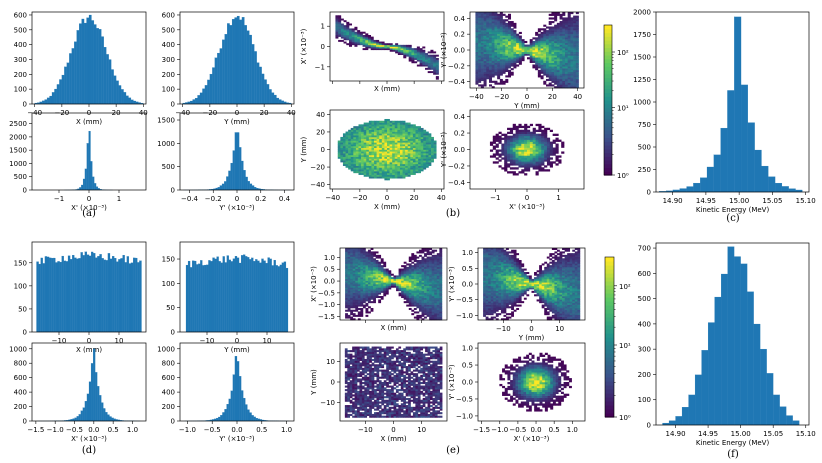 Image resolution: width=822 pixels, height=463 pixels. What do you see at coordinates (119, 199) in the screenshot?
I see `x-tick-label: 1` at bounding box center [119, 199].